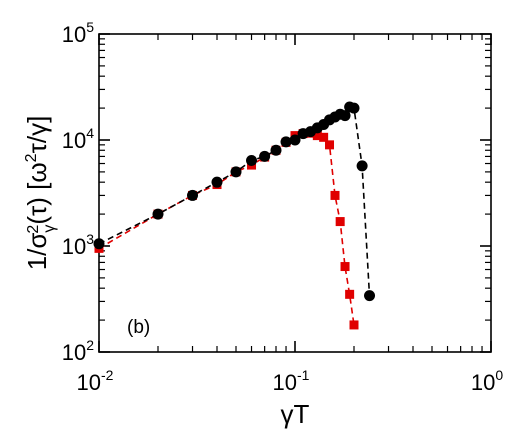  I want to click on x-axis-title: γT, so click(295, 414).